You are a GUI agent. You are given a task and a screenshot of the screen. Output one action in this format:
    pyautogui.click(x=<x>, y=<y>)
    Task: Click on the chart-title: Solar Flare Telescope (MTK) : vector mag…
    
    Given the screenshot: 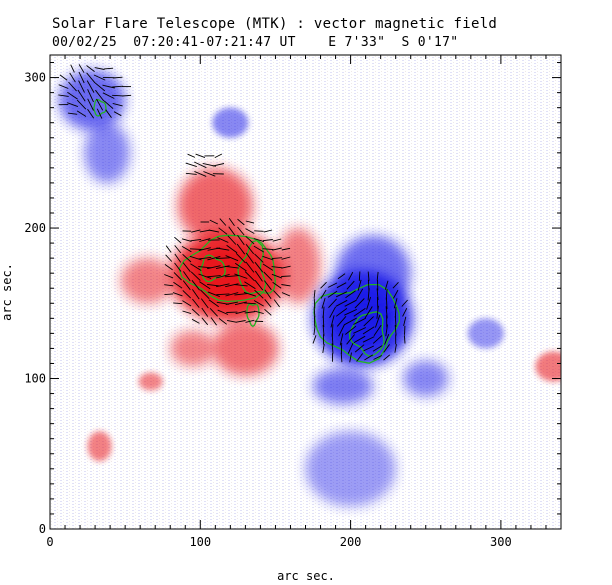 What is the action you would take?
    pyautogui.click(x=275, y=24)
    